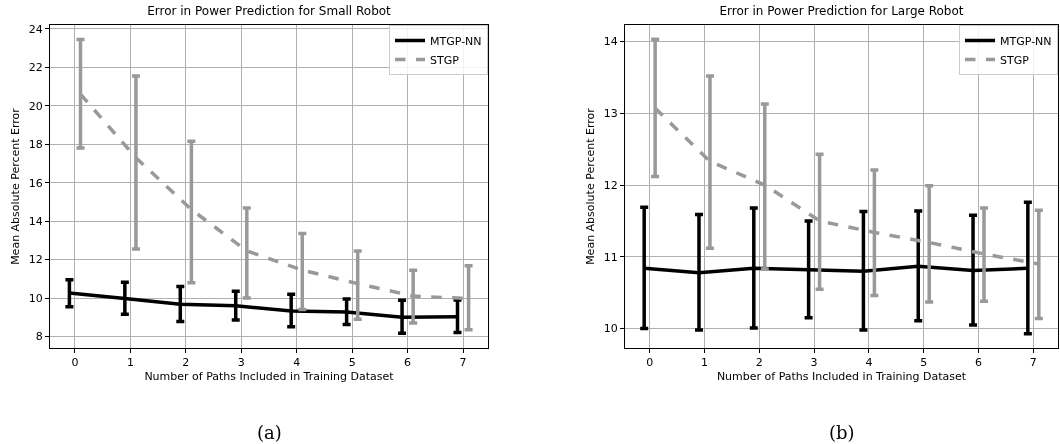 This screenshot has width=1060, height=444. Describe the element at coordinates (35, 183) in the screenshot. I see `y-tick-label: 16` at that location.